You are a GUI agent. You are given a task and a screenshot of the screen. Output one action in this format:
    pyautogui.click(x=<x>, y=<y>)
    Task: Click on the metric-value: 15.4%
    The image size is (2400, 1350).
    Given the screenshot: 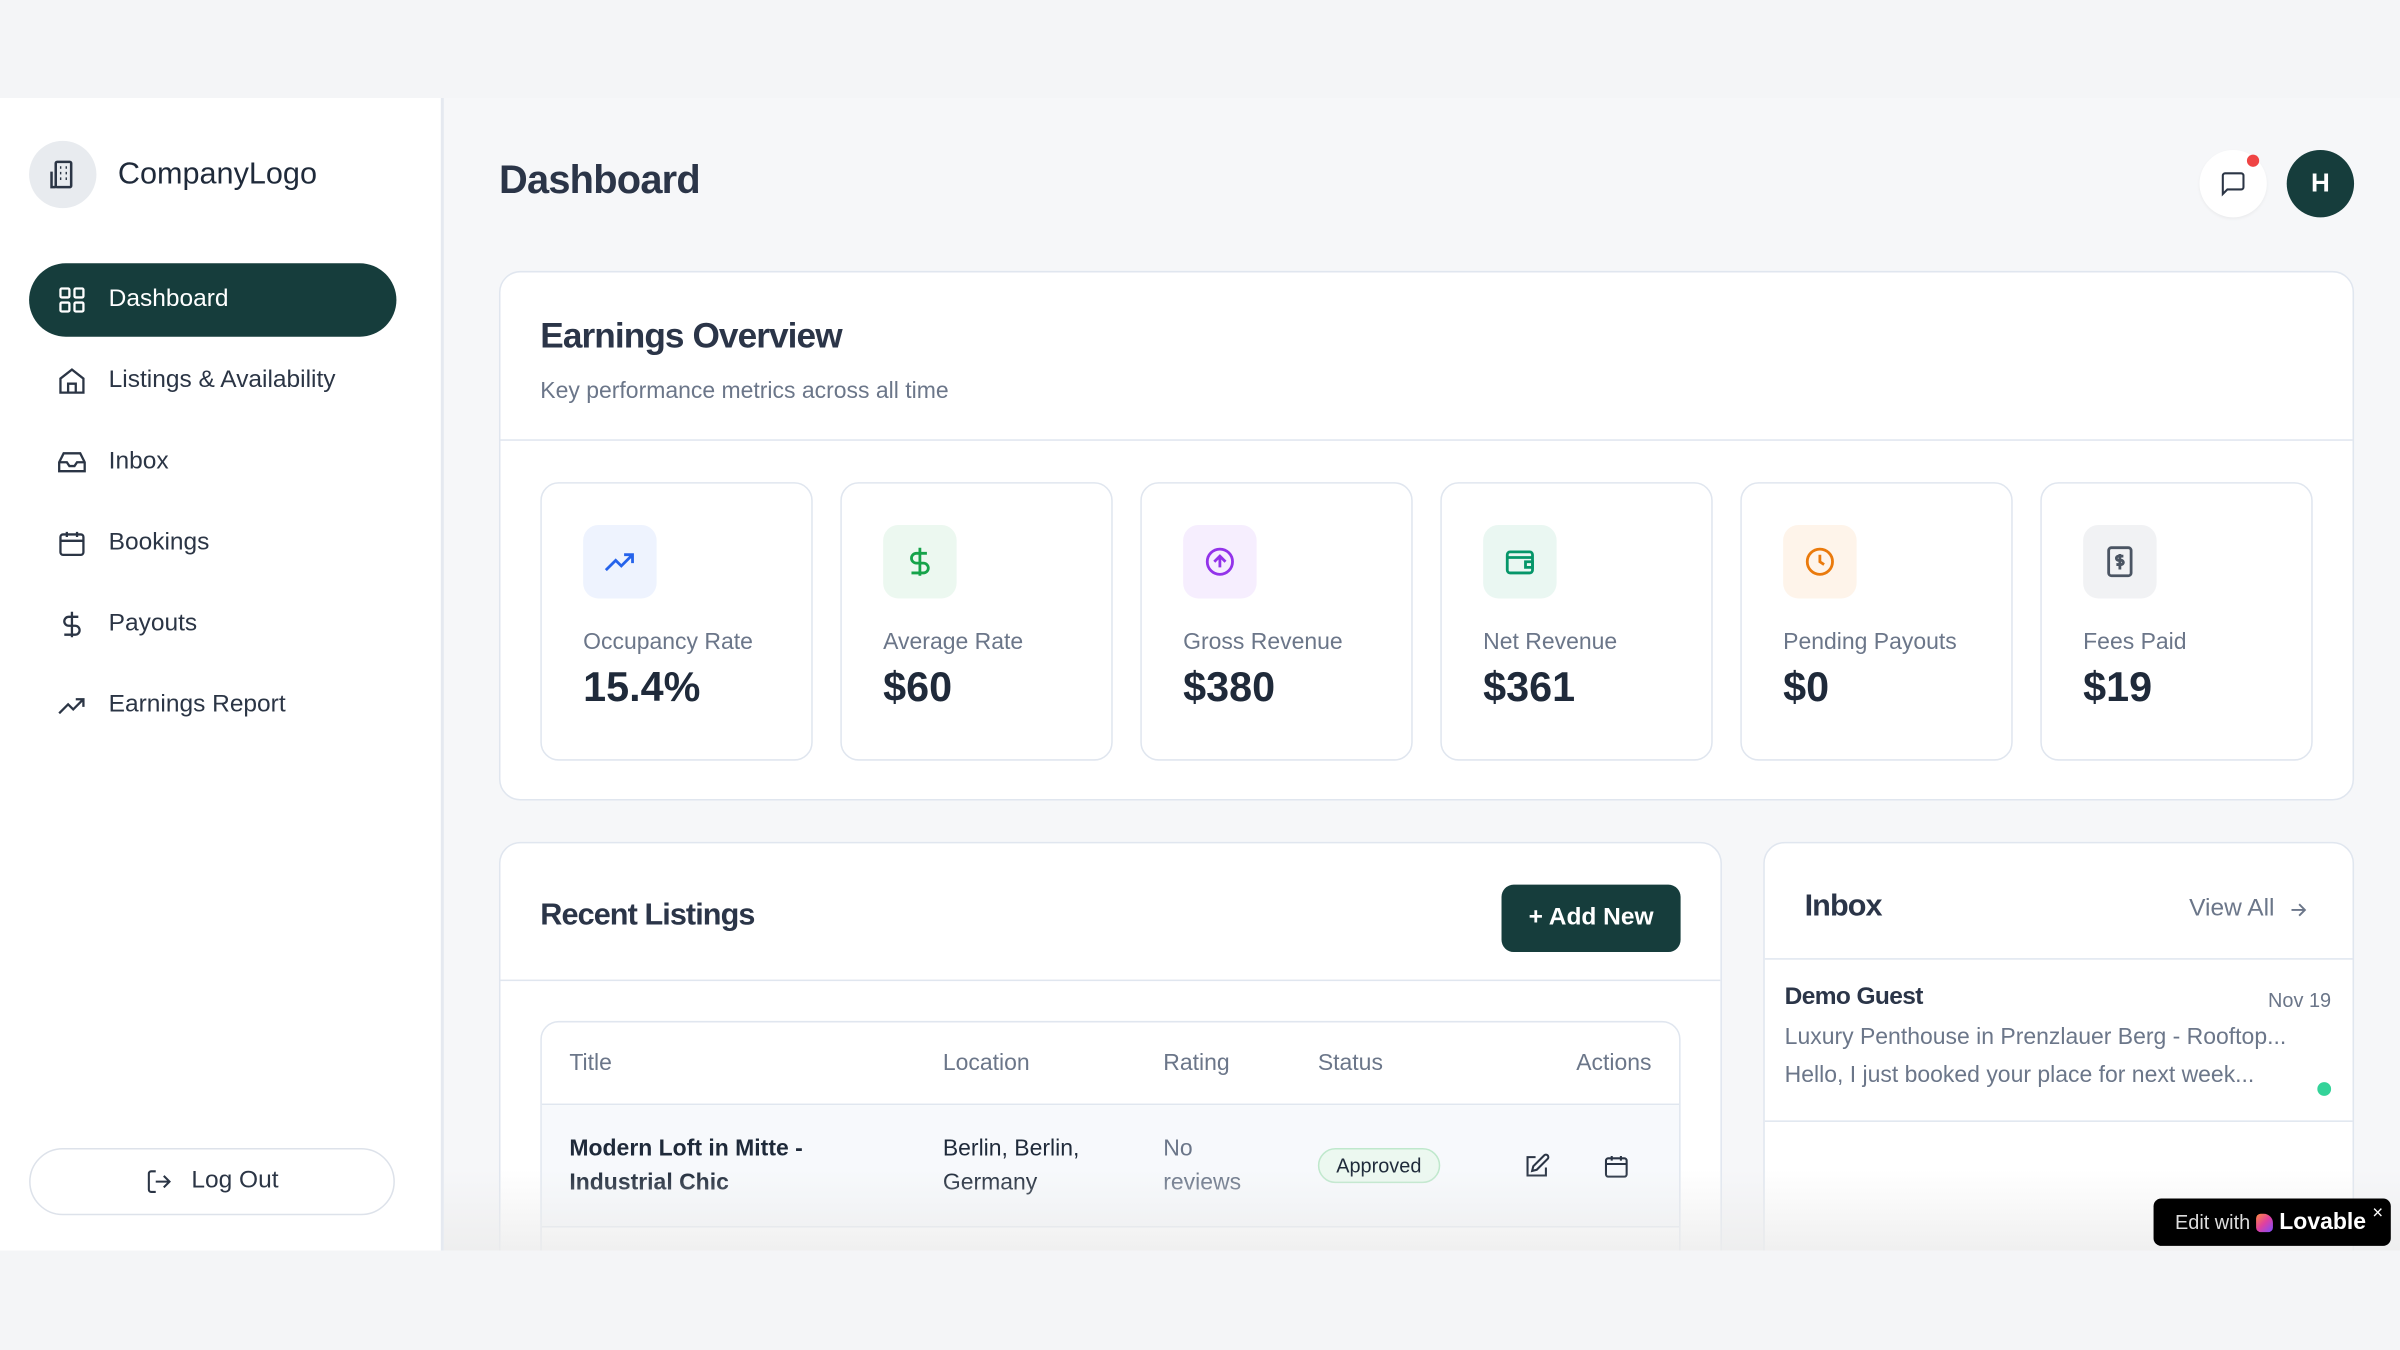 What is the action you would take?
    pyautogui.click(x=642, y=687)
    